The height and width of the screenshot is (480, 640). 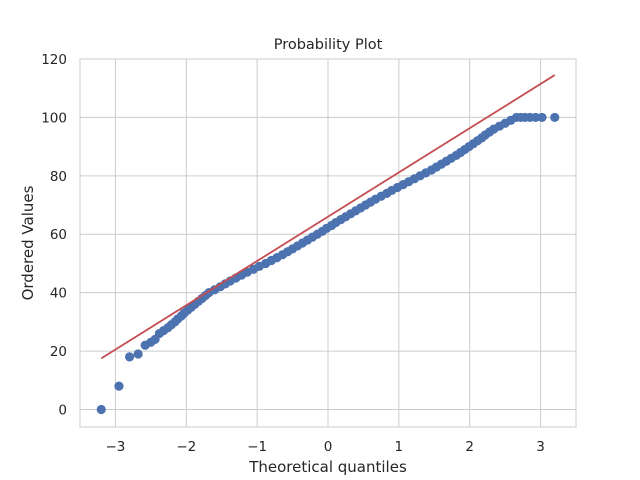 What do you see at coordinates (399, 447) in the screenshot?
I see `x-tick-label: 1` at bounding box center [399, 447].